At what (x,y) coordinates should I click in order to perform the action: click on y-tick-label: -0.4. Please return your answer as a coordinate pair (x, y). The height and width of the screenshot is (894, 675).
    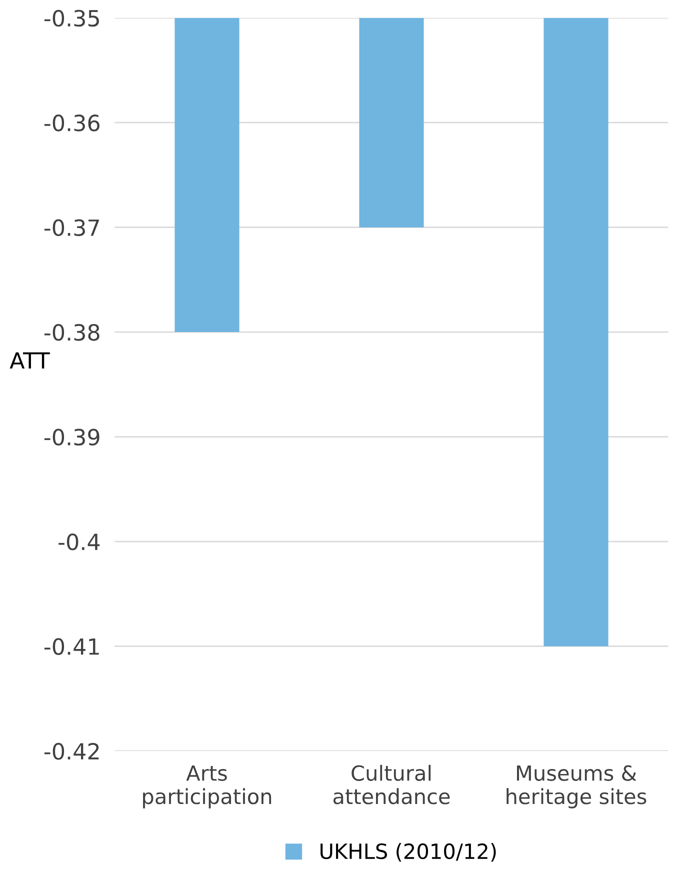
    Looking at the image, I should click on (79, 541).